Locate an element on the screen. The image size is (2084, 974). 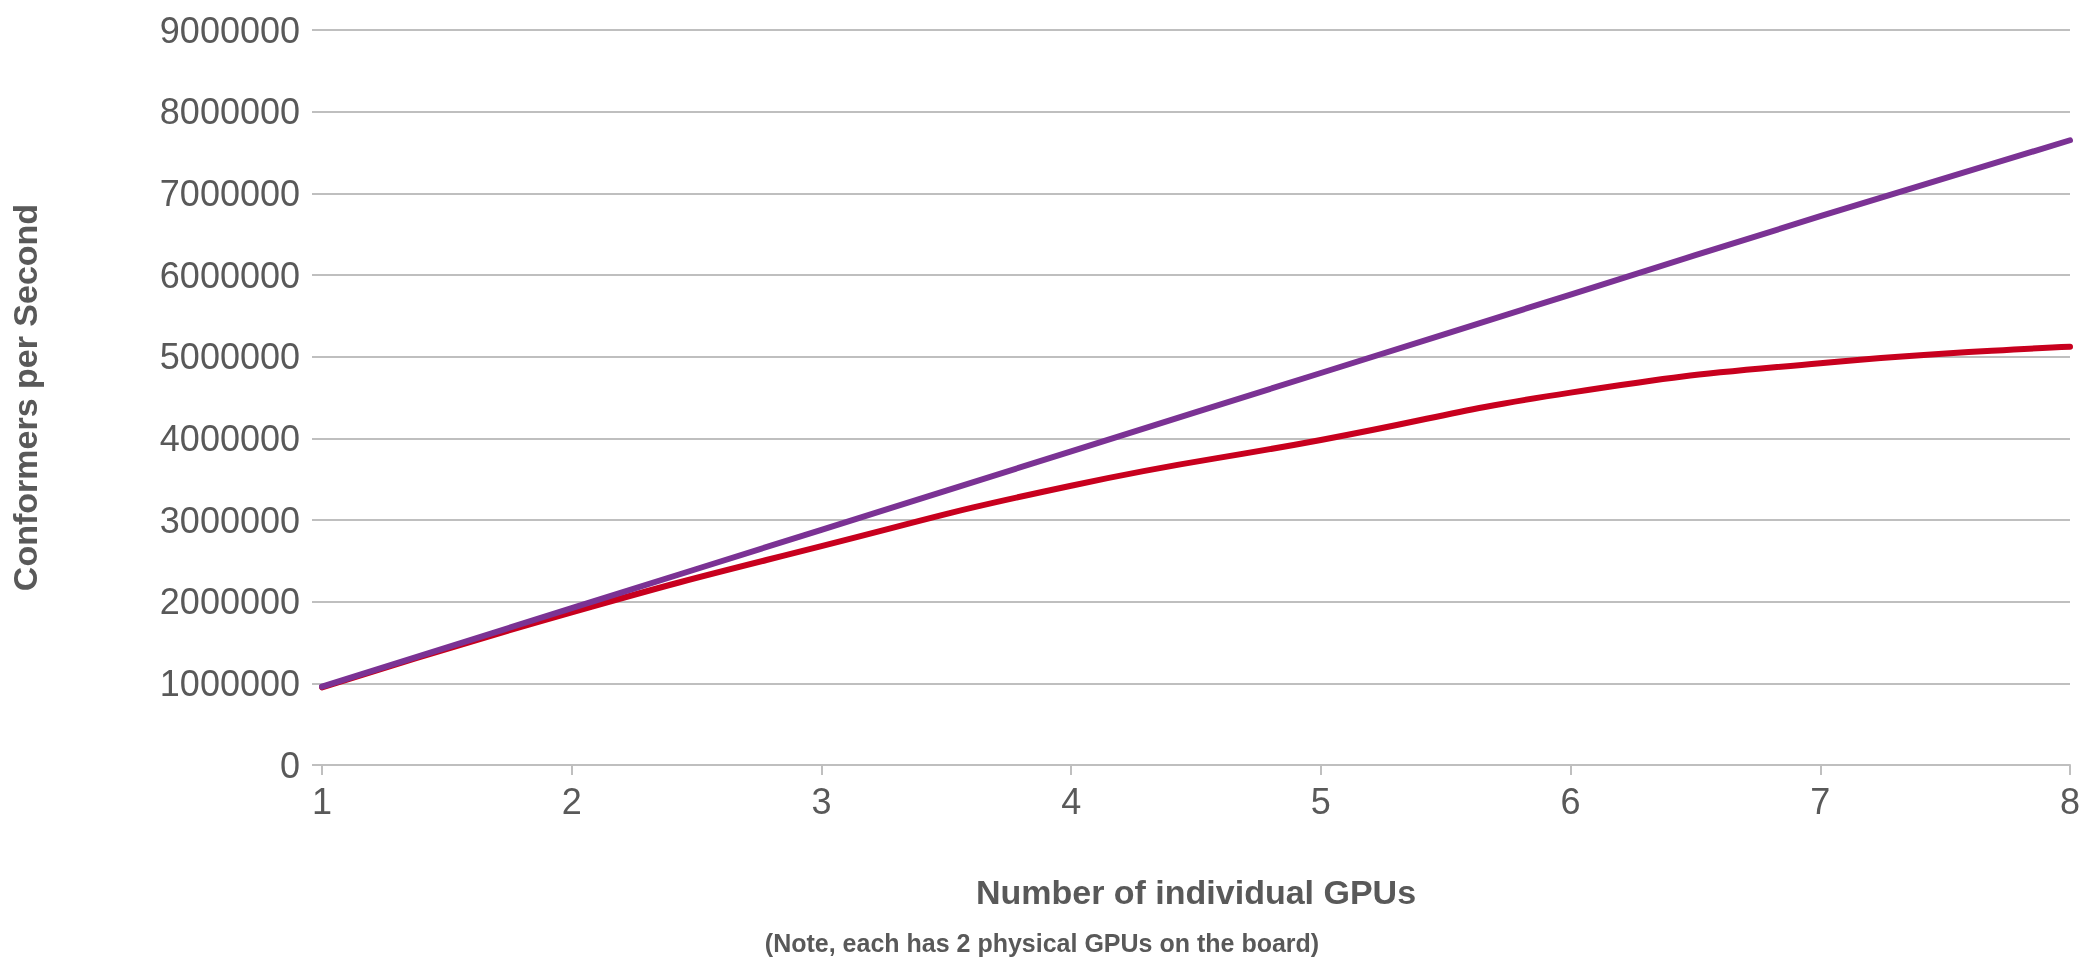
x-tick-label: 3 is located at coordinates (821, 801).